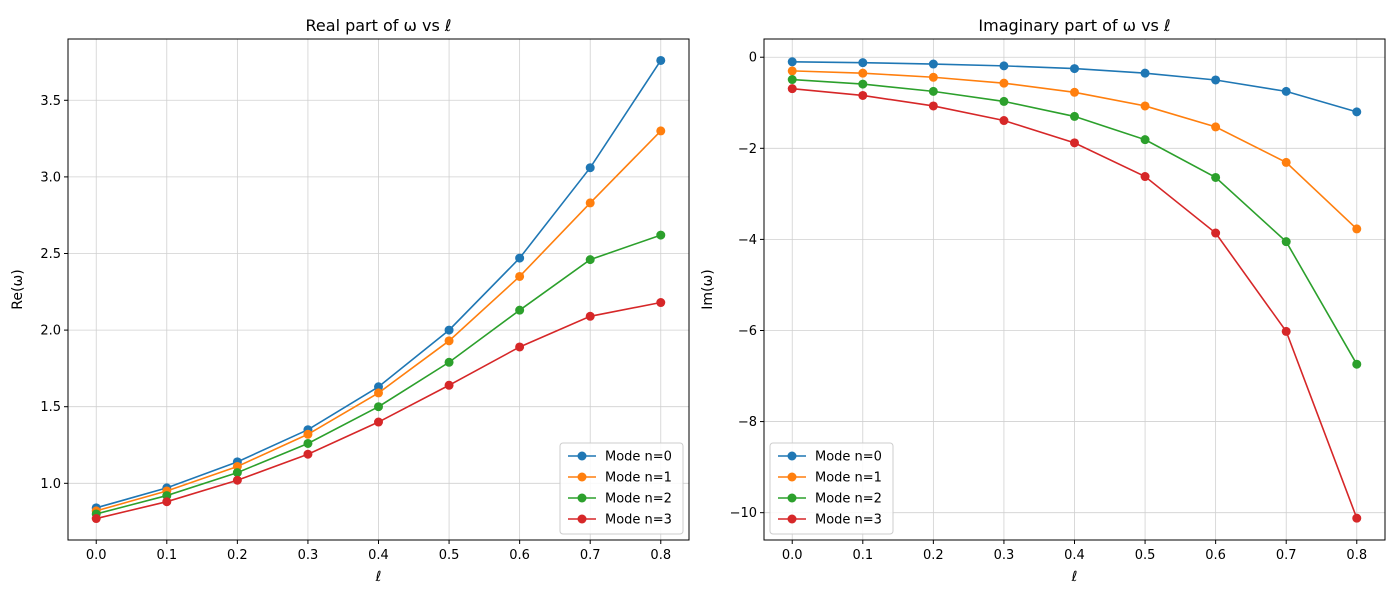  What do you see at coordinates (792, 555) in the screenshot?
I see `chart-2-x-tick-label: 0.0` at bounding box center [792, 555].